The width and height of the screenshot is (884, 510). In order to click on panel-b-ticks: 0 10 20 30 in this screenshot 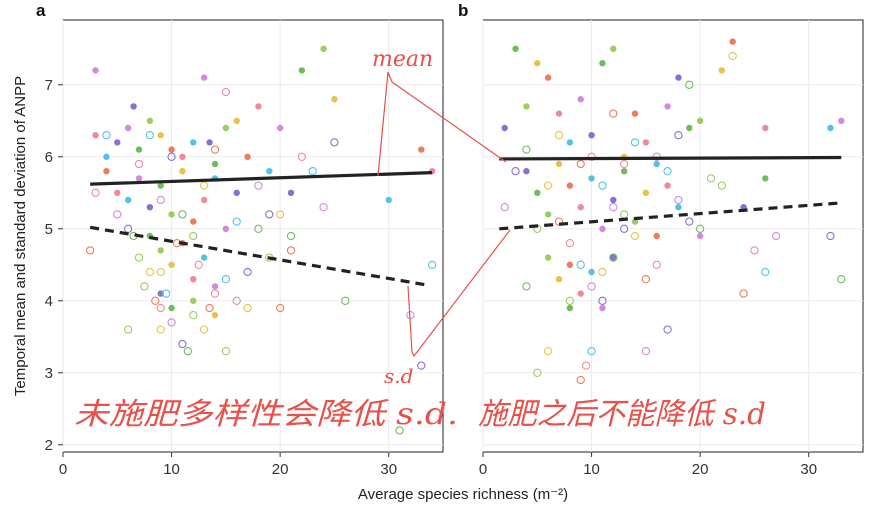, I will do `click(648, 465)`.